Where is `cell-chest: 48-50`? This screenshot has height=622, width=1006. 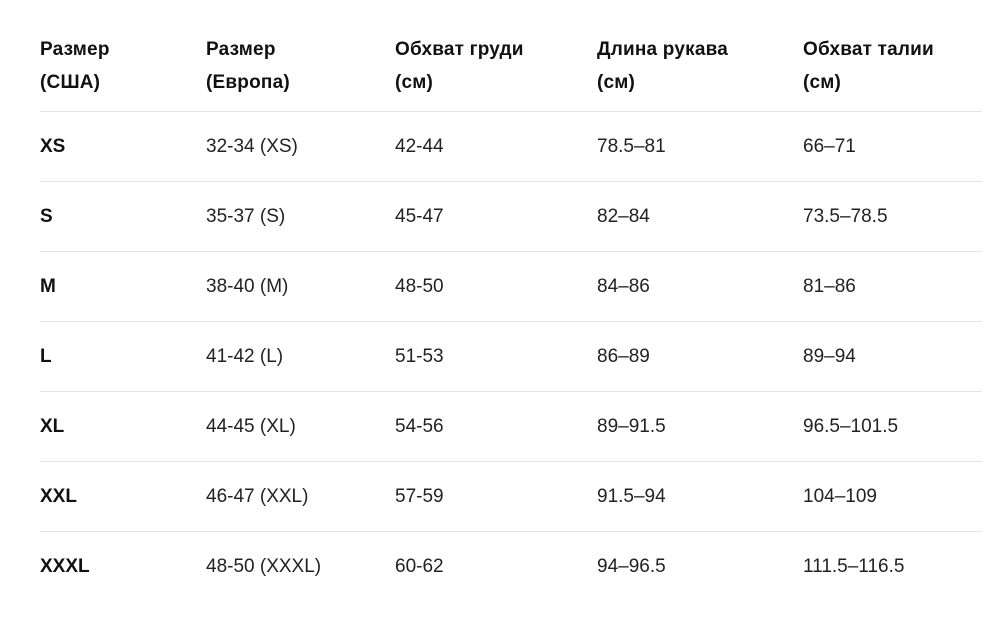 cell-chest: 48-50 is located at coordinates (496, 286).